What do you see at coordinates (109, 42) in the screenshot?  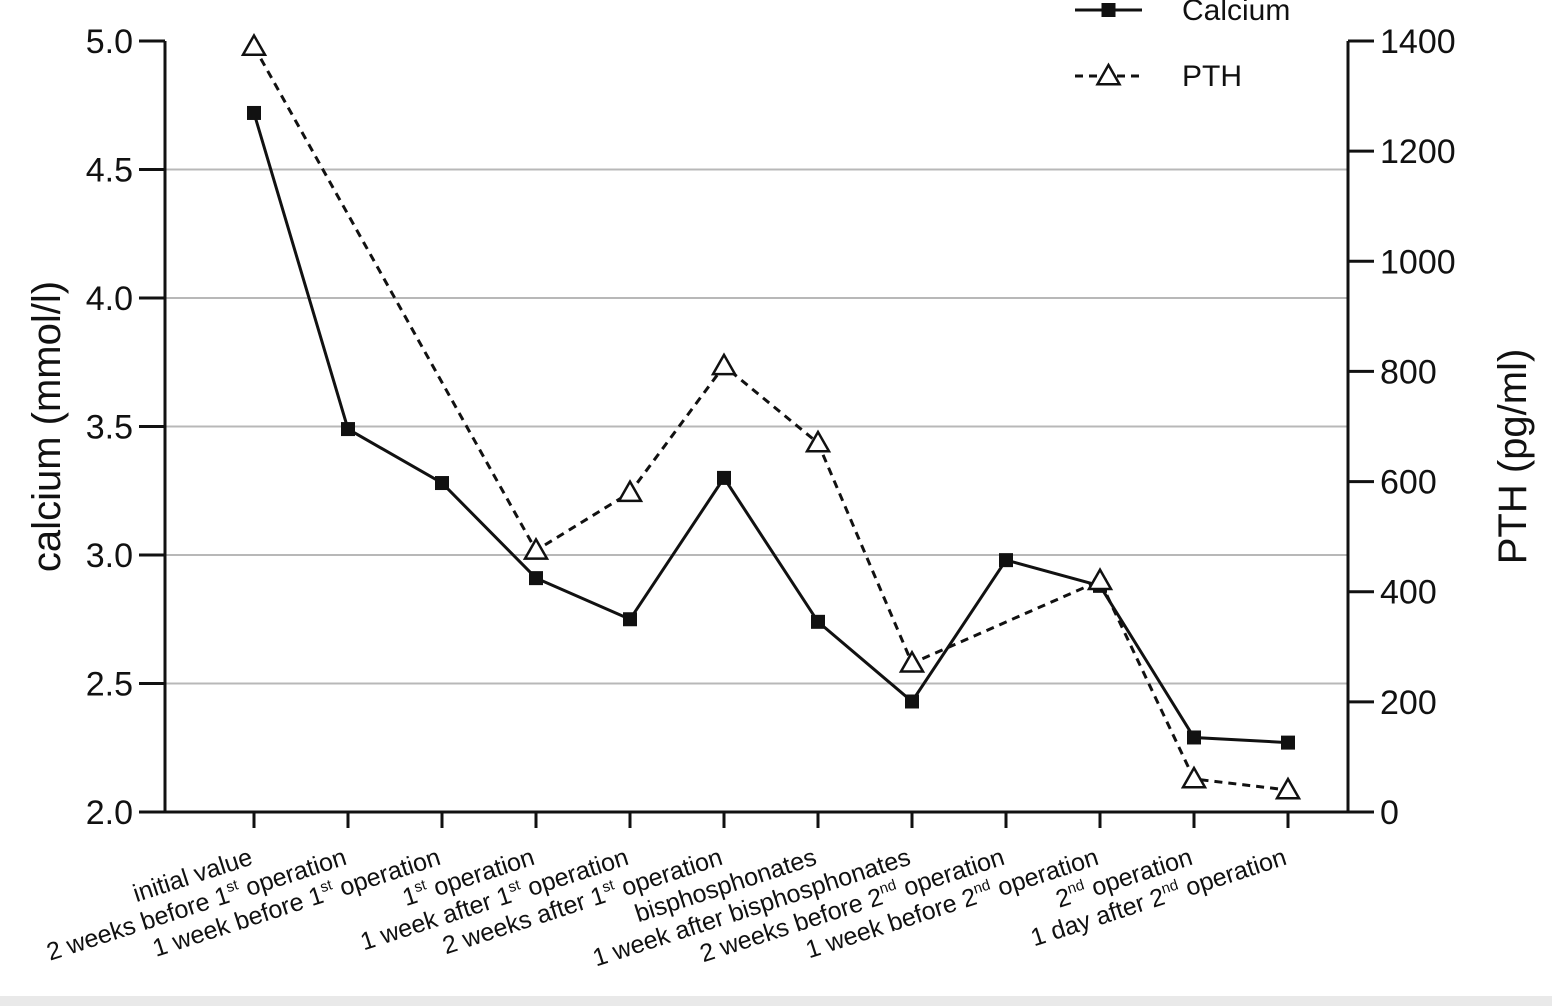 I see `y-left-tick-label: 5.0` at bounding box center [109, 42].